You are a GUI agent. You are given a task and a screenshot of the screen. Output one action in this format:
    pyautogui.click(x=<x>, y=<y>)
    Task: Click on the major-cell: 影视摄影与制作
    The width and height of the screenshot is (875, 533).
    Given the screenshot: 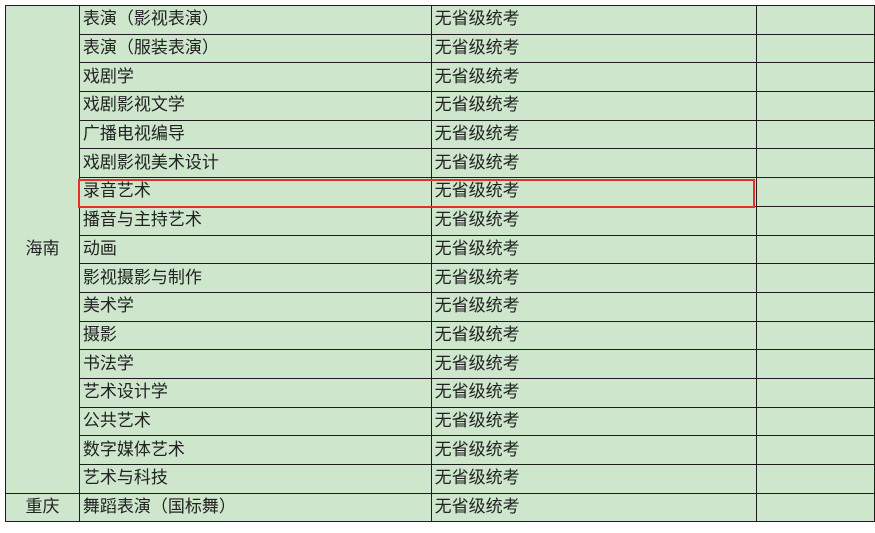 What is the action you would take?
    pyautogui.click(x=255, y=278)
    